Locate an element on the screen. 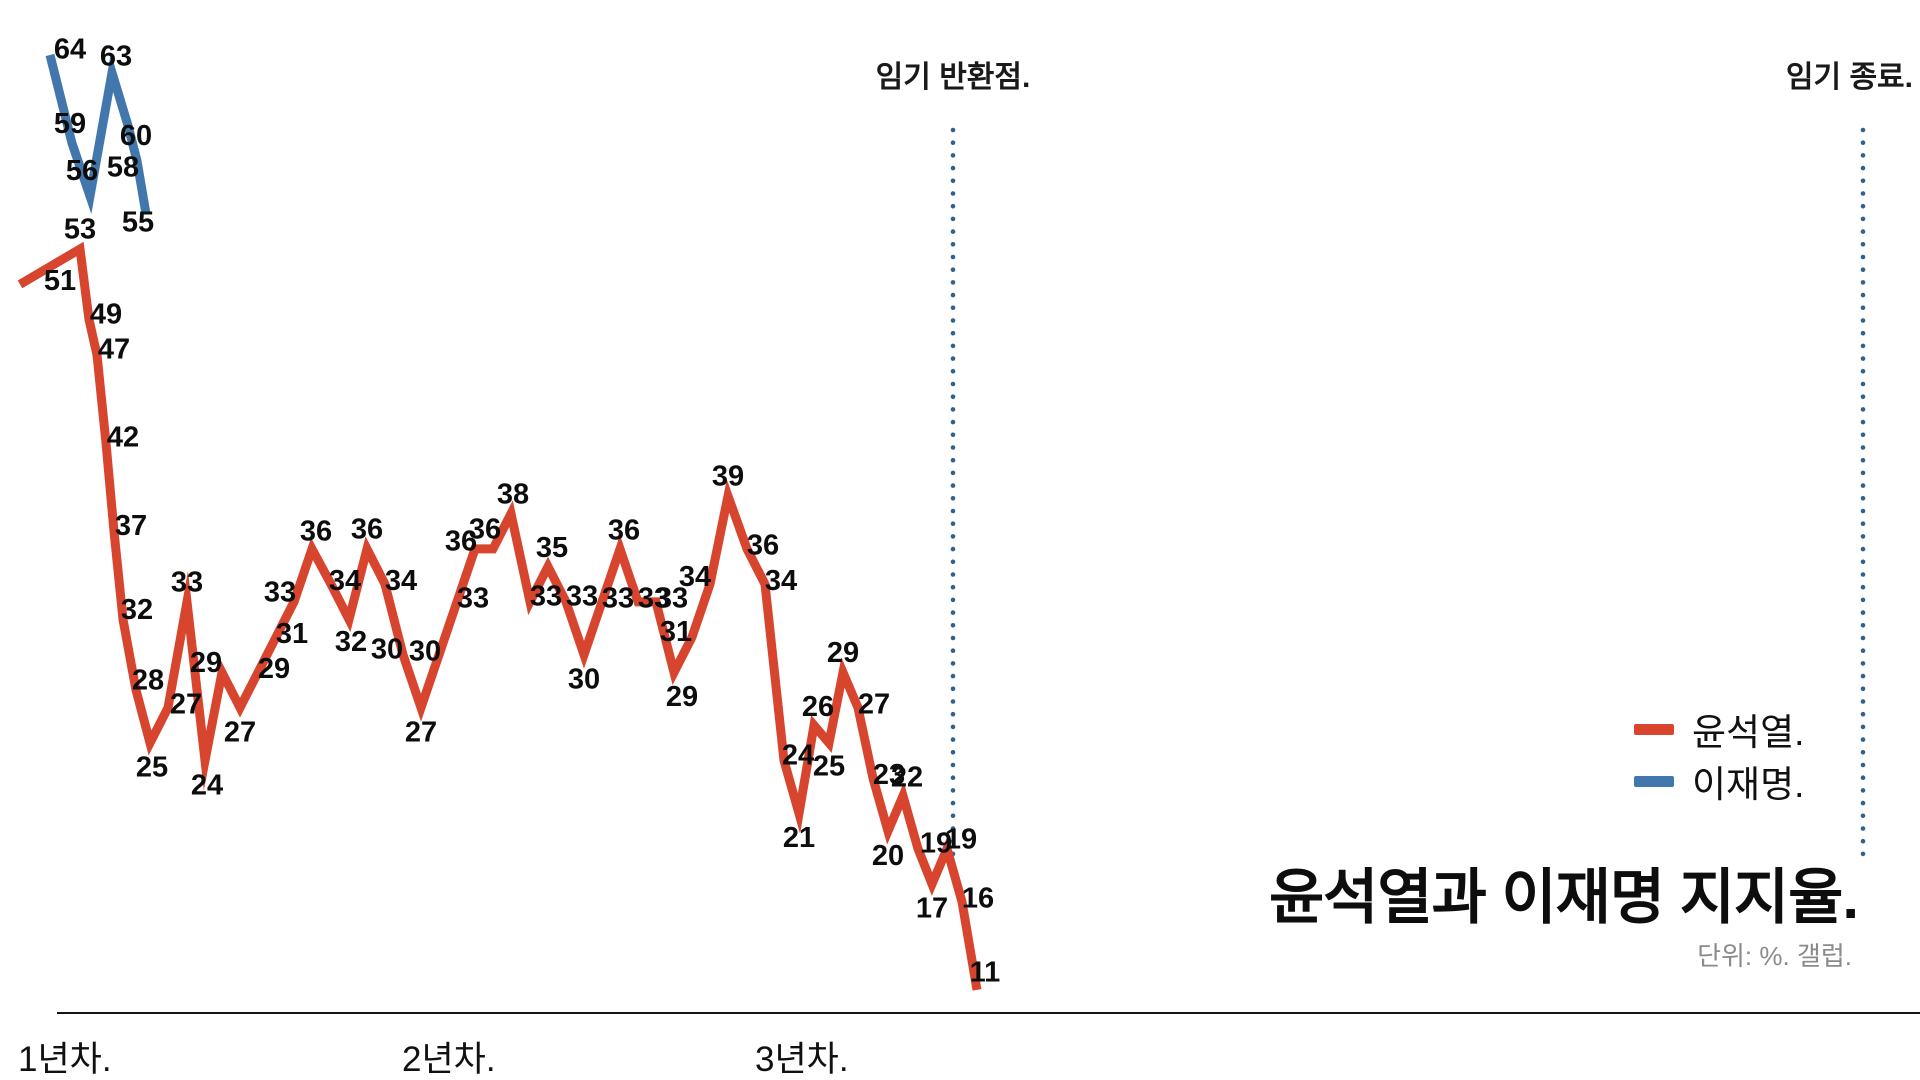 The height and width of the screenshot is (1080, 1920). legend-item-lee: 이재명. is located at coordinates (1719, 782).